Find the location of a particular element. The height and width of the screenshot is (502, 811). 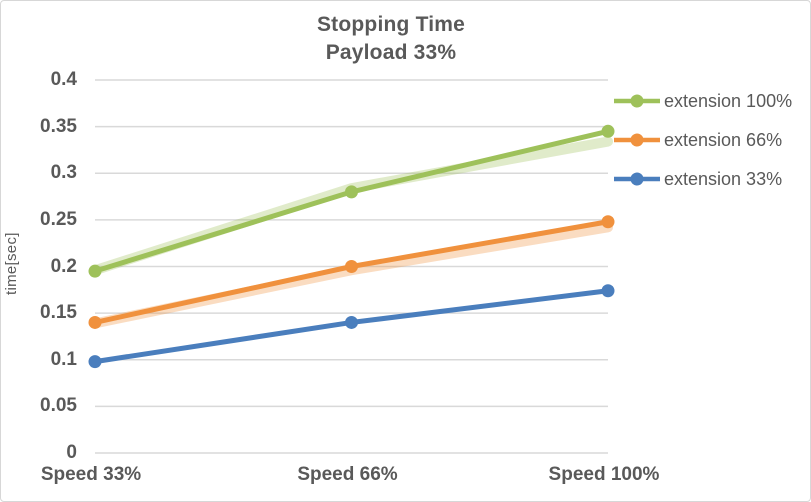

legend-entry: extension 100% is located at coordinates (710, 101).